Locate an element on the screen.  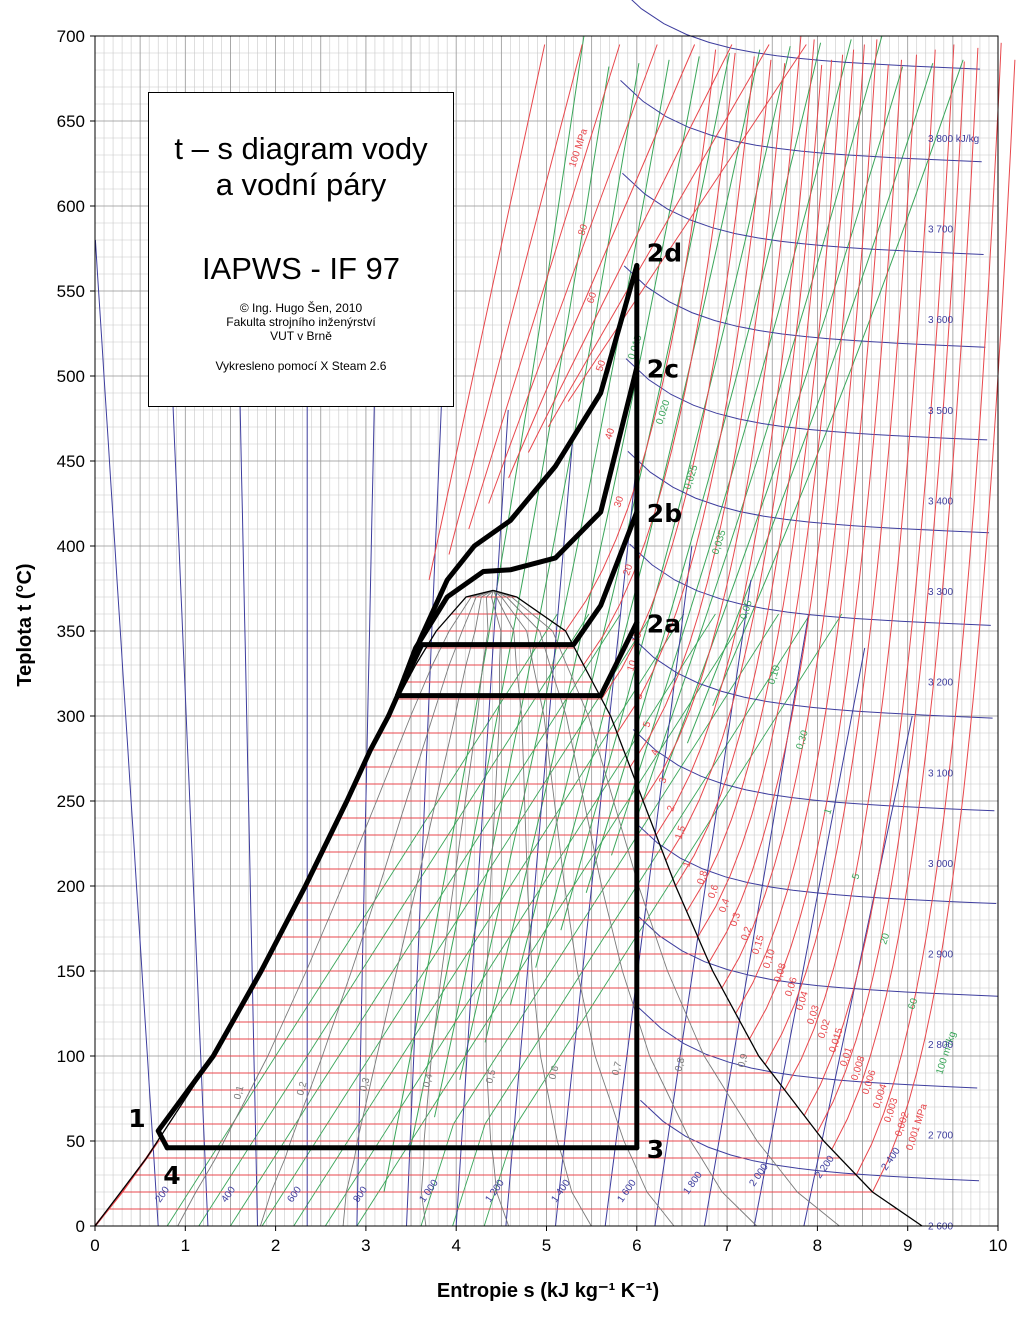
isenthalp-wet-line is located at coordinates (809, 937).